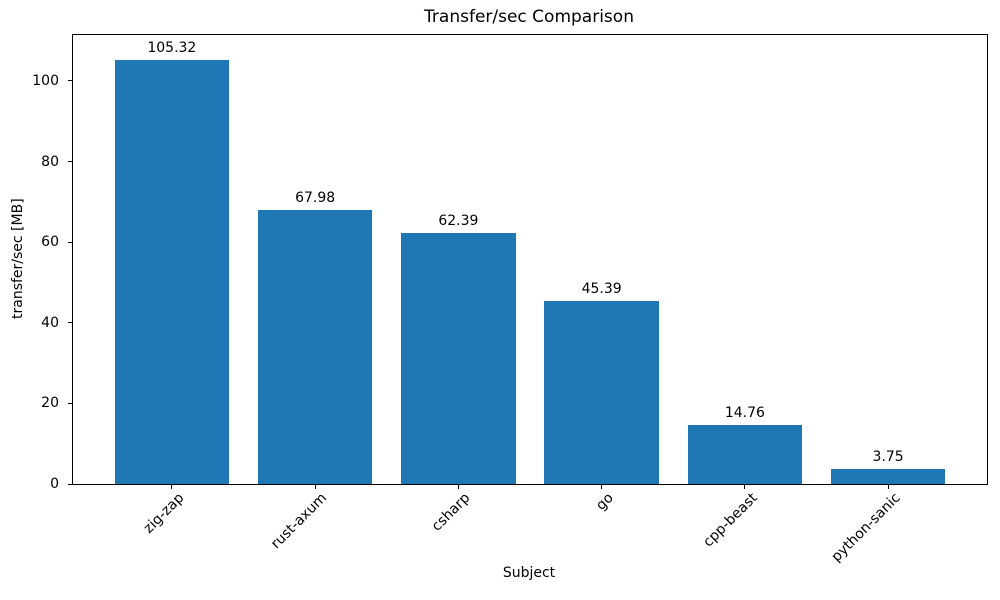 The image size is (1000, 600). Describe the element at coordinates (172, 47) in the screenshot. I see `bar-value-label-zig-zap: 105.32` at that location.